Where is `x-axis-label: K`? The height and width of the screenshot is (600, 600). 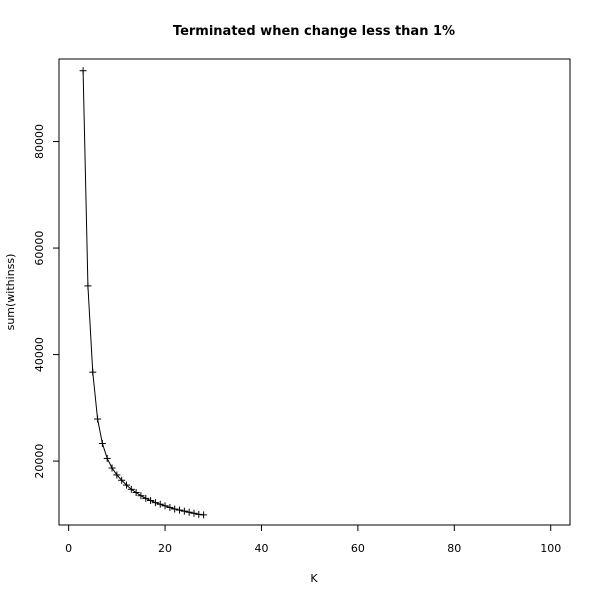 x-axis-label: K is located at coordinates (314, 578).